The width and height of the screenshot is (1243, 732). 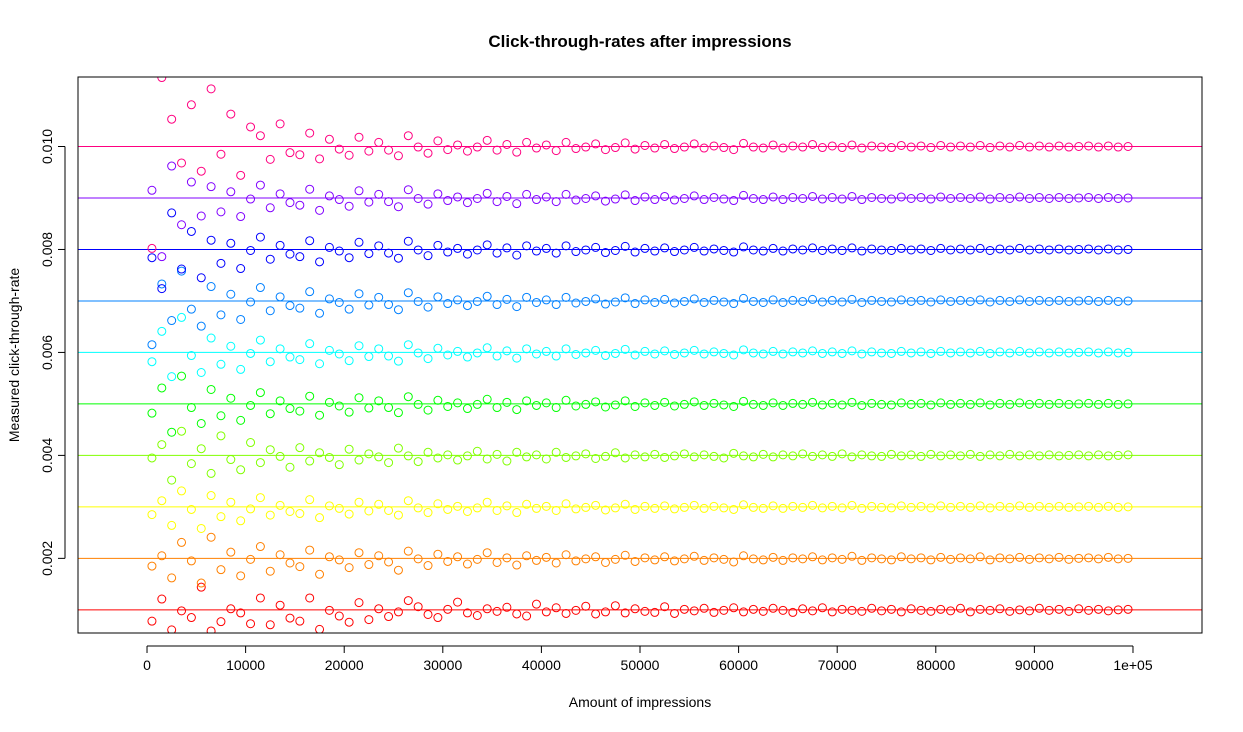 What do you see at coordinates (47, 455) in the screenshot?
I see `y-tick-label: 0.004` at bounding box center [47, 455].